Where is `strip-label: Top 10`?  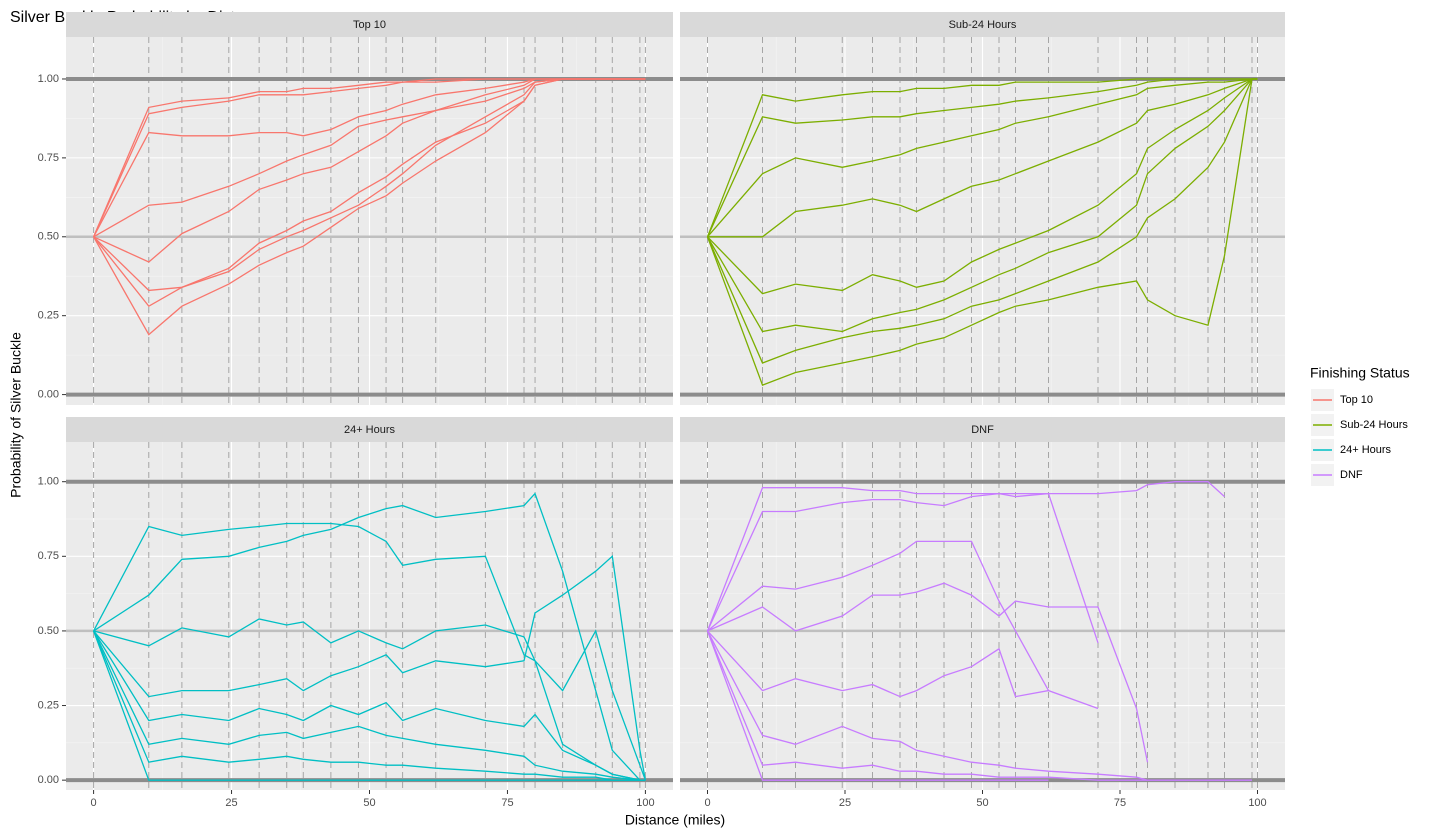 strip-label: Top 10 is located at coordinates (369, 25).